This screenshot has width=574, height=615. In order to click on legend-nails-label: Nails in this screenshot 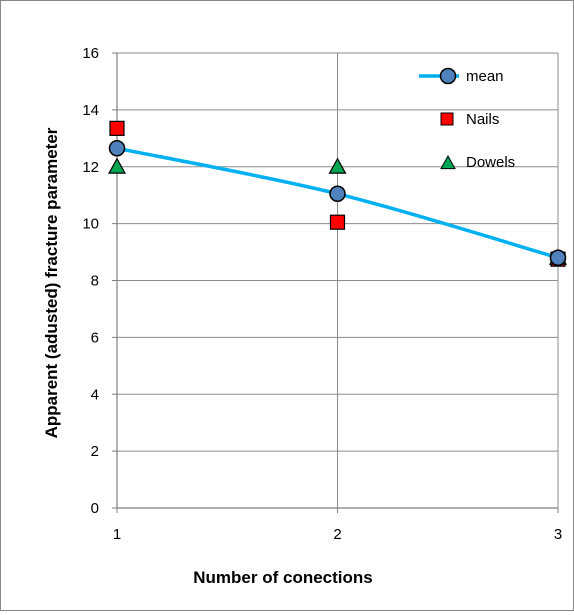, I will do `click(482, 119)`.